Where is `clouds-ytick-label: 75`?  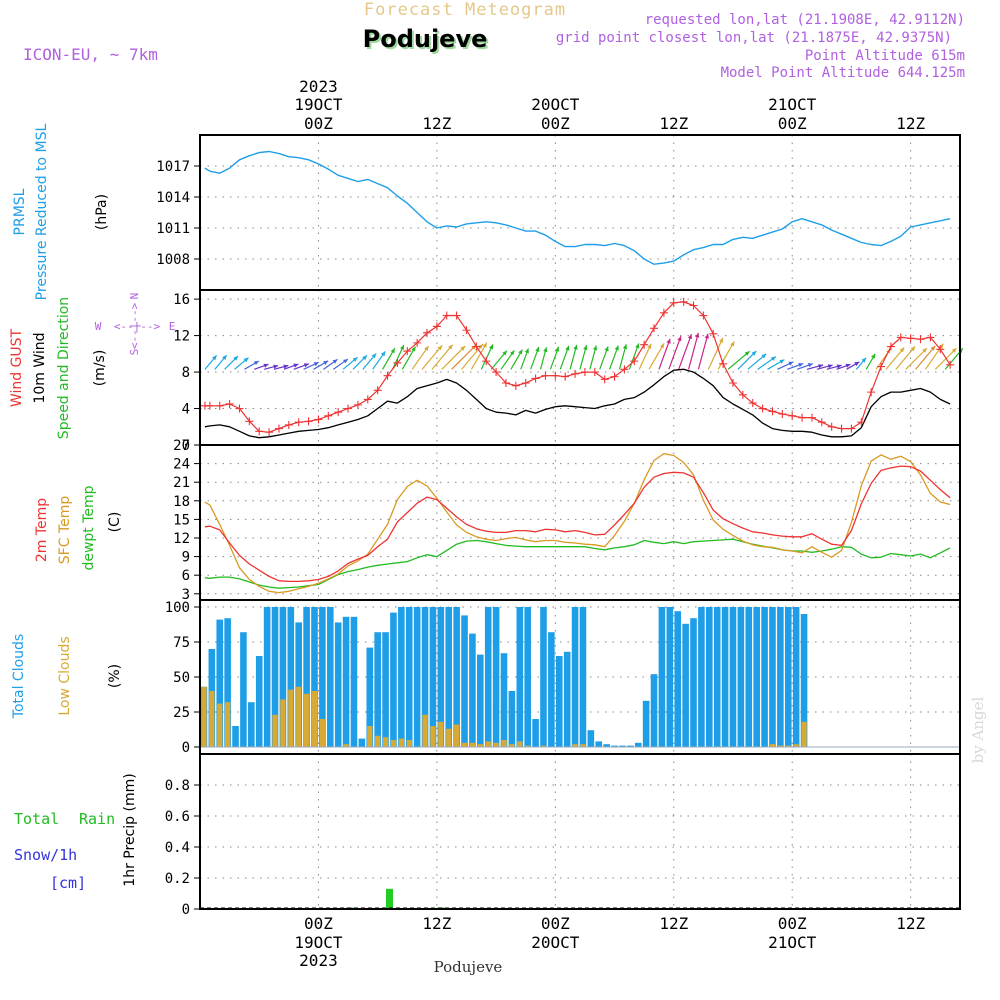 clouds-ytick-label: 75 is located at coordinates (181, 643).